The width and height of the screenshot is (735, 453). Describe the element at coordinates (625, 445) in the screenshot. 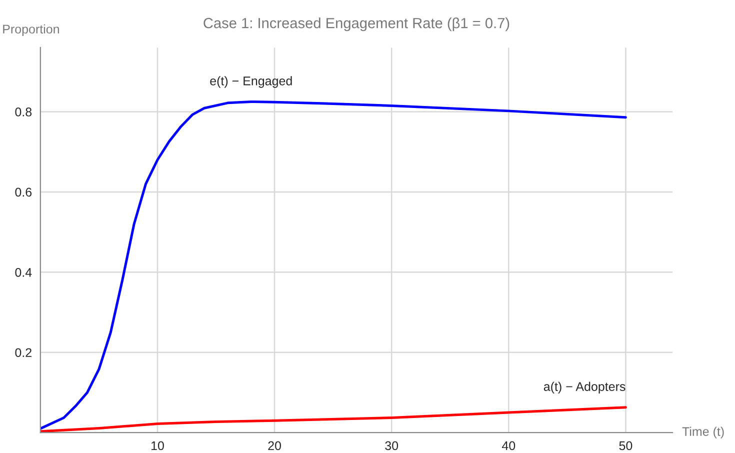

I see `x-tick-label: 50` at that location.